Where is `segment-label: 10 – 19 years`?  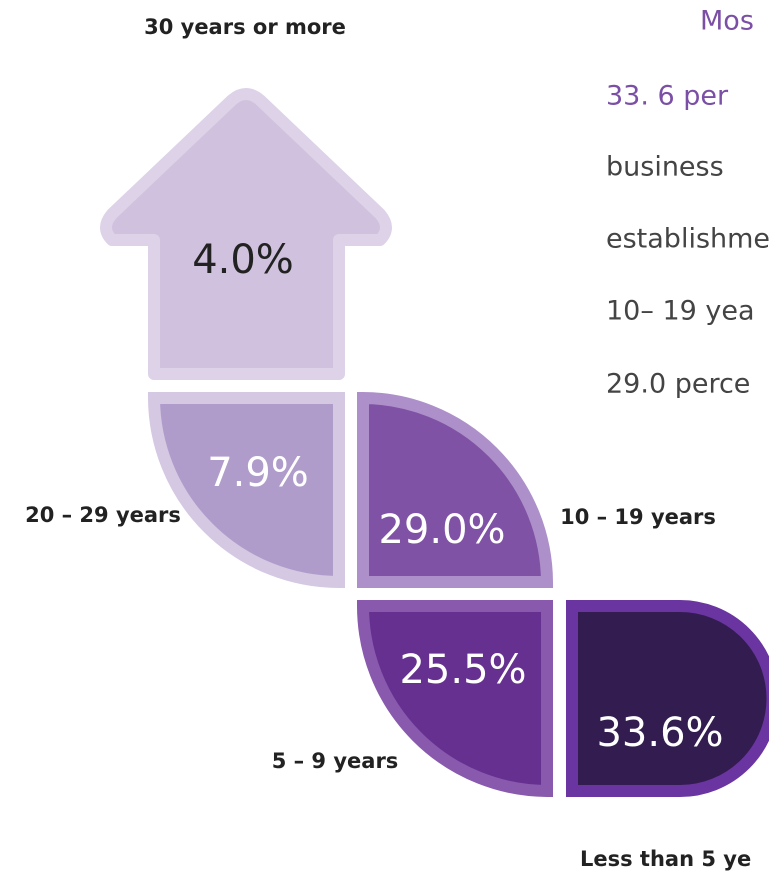 segment-label: 10 – 19 years is located at coordinates (638, 517).